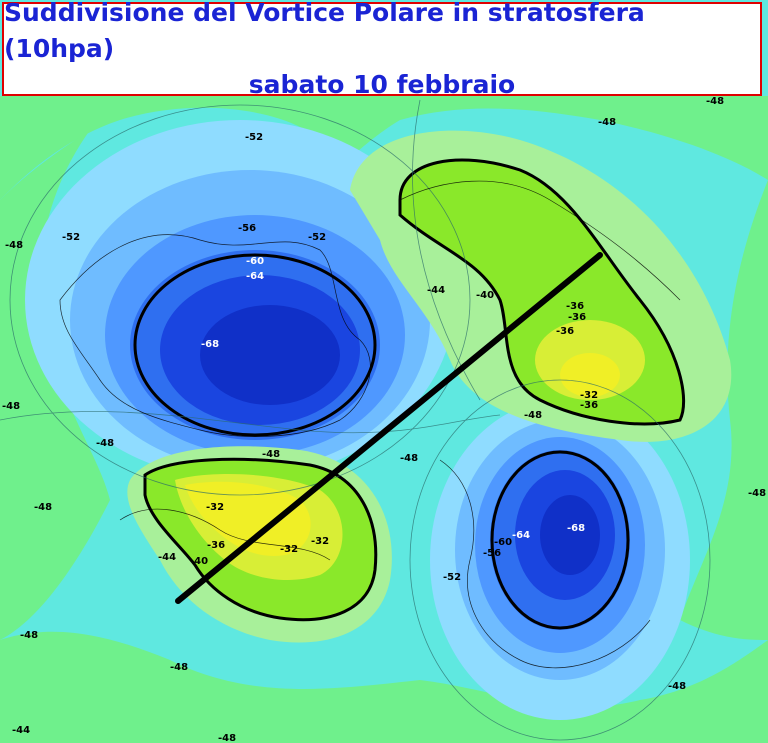 Image resolution: width=768 pixels, height=743 pixels. I want to click on green-band-north, so click(384, 148).